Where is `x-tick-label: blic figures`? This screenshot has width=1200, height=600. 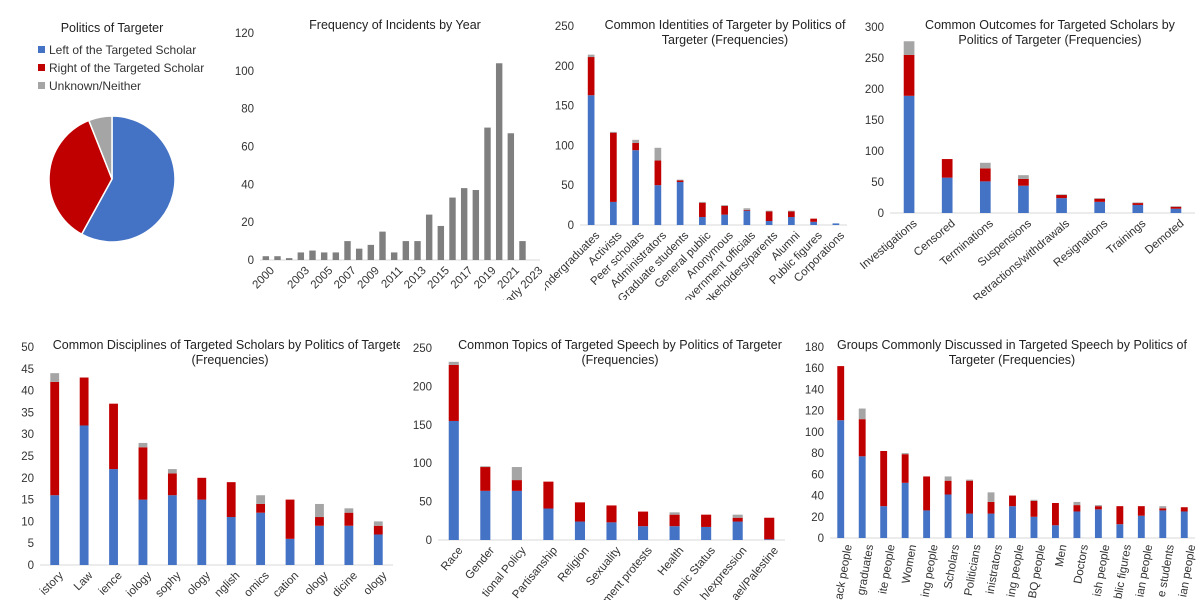 x-tick-label: blic figures is located at coordinates (1123, 571).